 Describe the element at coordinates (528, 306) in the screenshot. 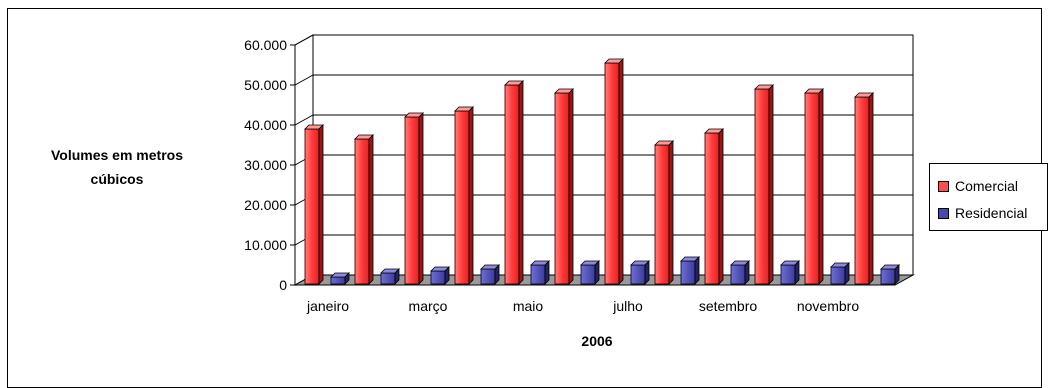

I see `x-tick-label-maio: maio` at that location.